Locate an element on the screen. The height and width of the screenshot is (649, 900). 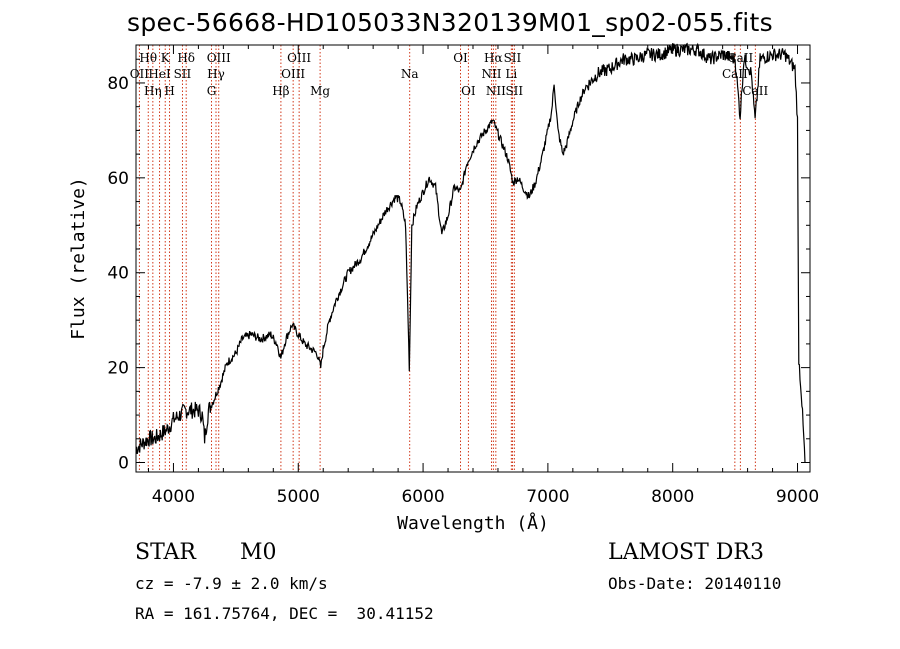
spectral-line-label: Hγ is located at coordinates (216, 74).